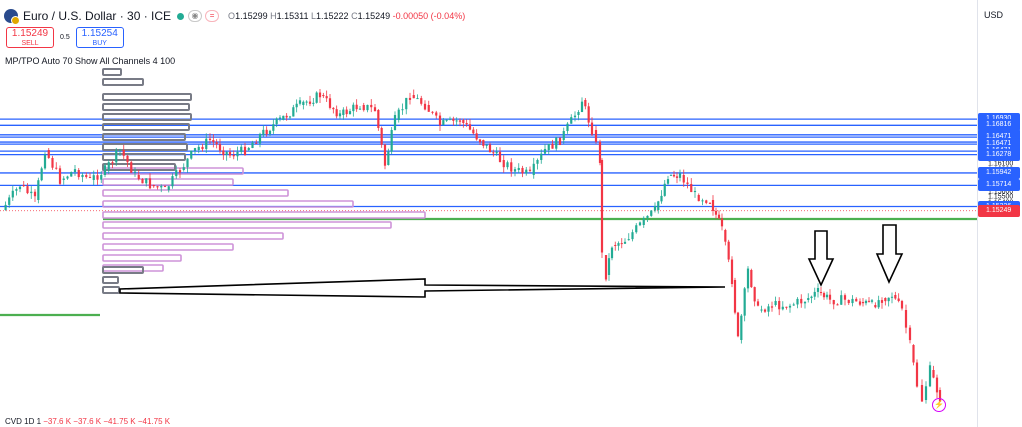 This screenshot has width=1022, height=427. What do you see at coordinates (99, 37) in the screenshot?
I see `buy-button: 1.15254 BUY` at bounding box center [99, 37].